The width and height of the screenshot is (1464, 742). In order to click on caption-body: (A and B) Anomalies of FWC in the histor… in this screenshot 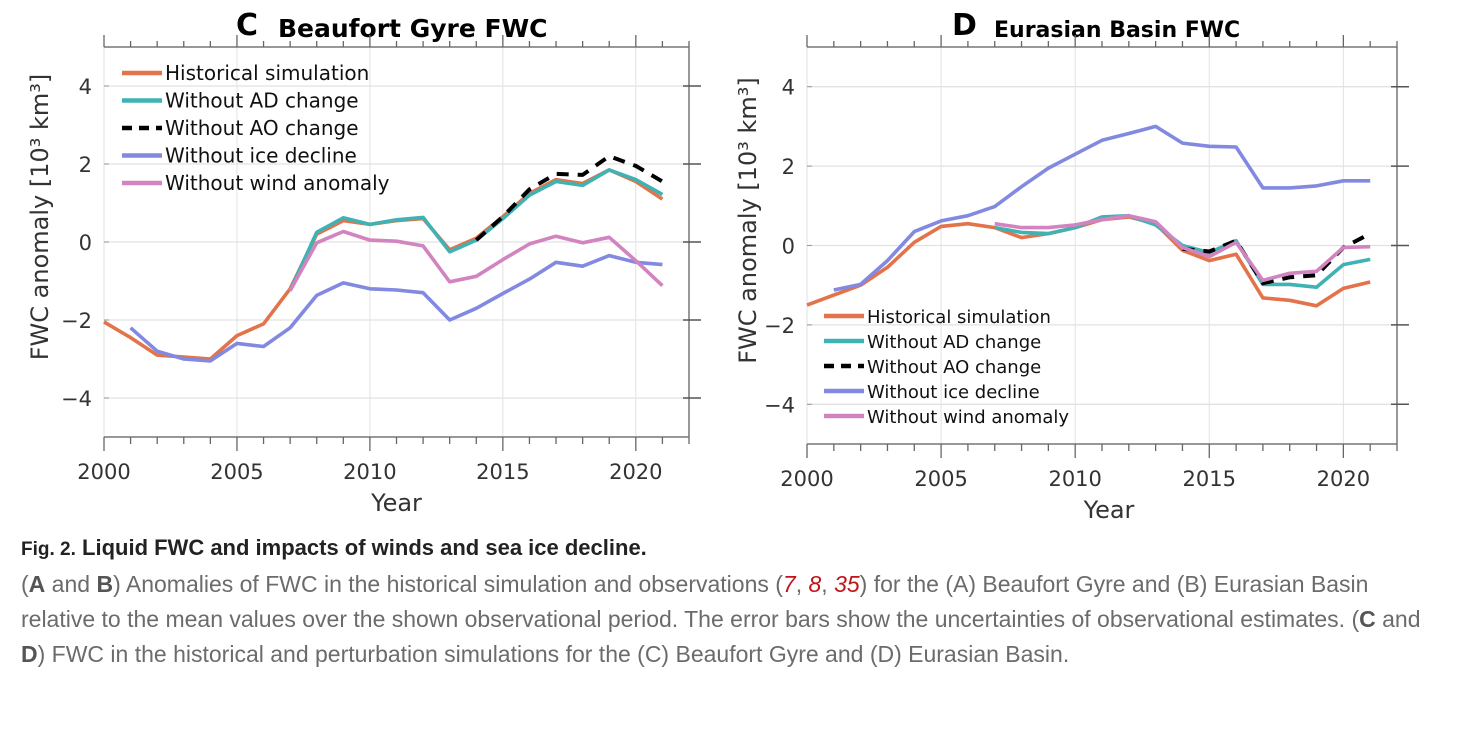, I will do `click(731, 619)`.